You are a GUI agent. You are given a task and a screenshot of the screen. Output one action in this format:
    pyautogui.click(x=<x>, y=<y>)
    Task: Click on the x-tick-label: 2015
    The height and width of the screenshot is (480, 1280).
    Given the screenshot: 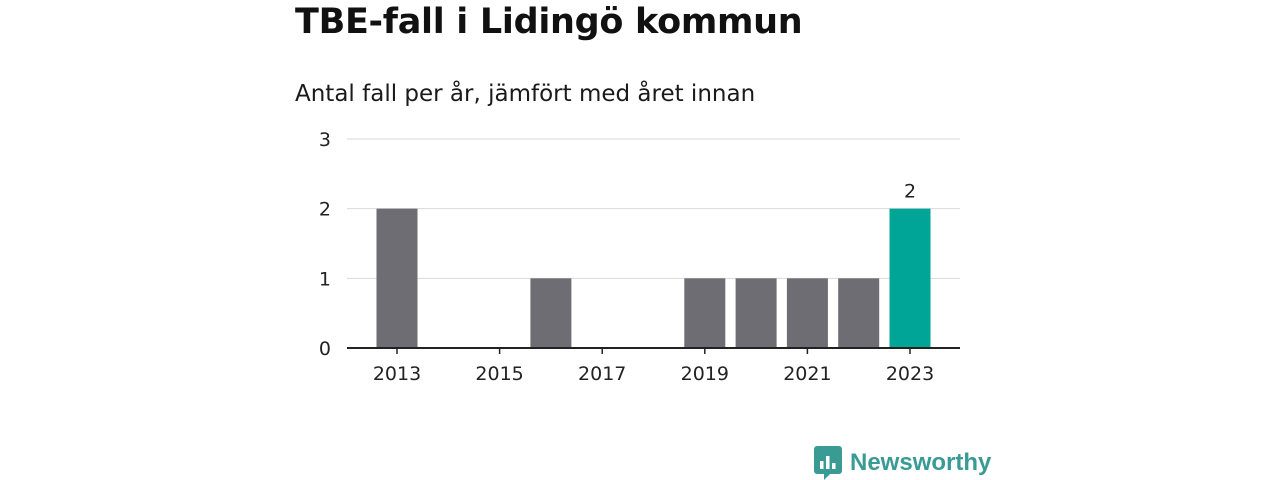 What is the action you would take?
    pyautogui.click(x=499, y=374)
    